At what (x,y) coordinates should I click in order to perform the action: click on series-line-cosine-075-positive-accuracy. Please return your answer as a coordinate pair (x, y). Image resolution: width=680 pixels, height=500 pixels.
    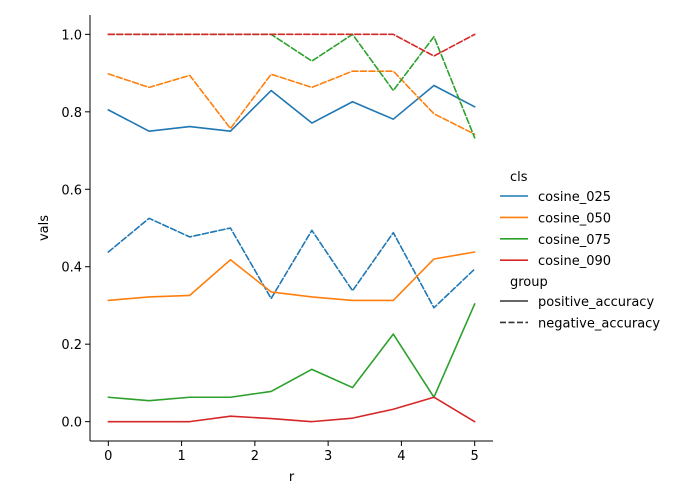
    Looking at the image, I should click on (291, 352).